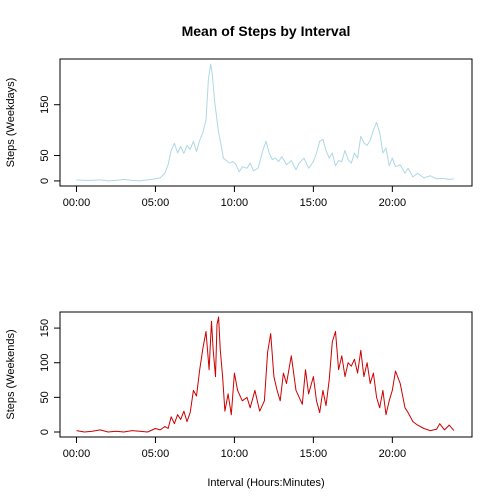  I want to click on y-axis-label: Steps (Weekdays), so click(11, 123).